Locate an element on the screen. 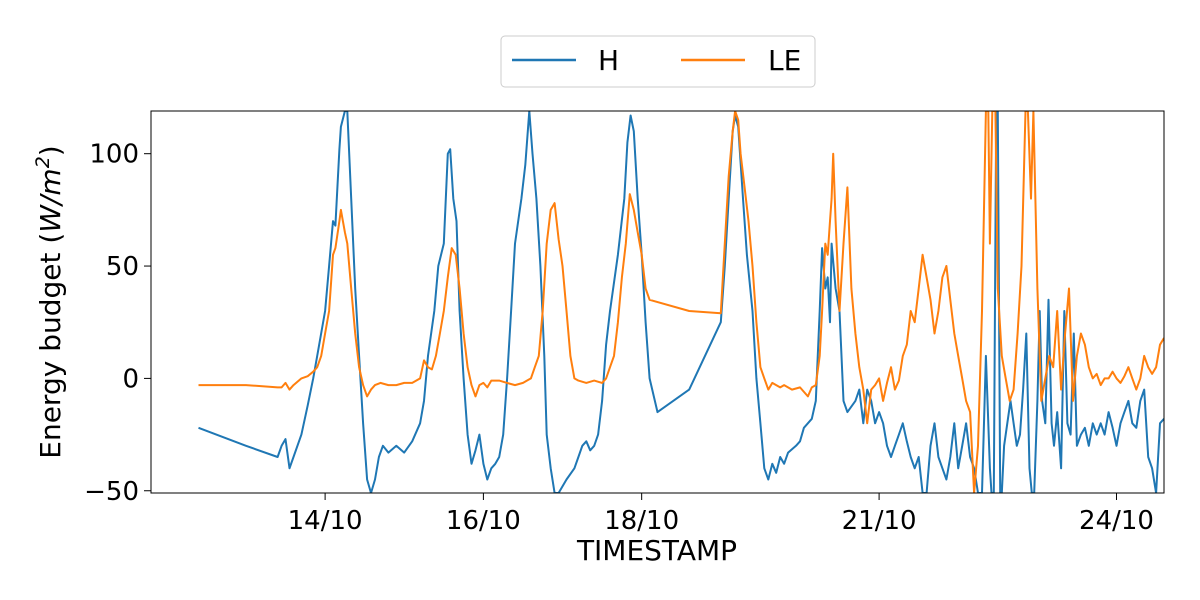  y-axis: −50 0 50 100 is located at coordinates (117, 323).